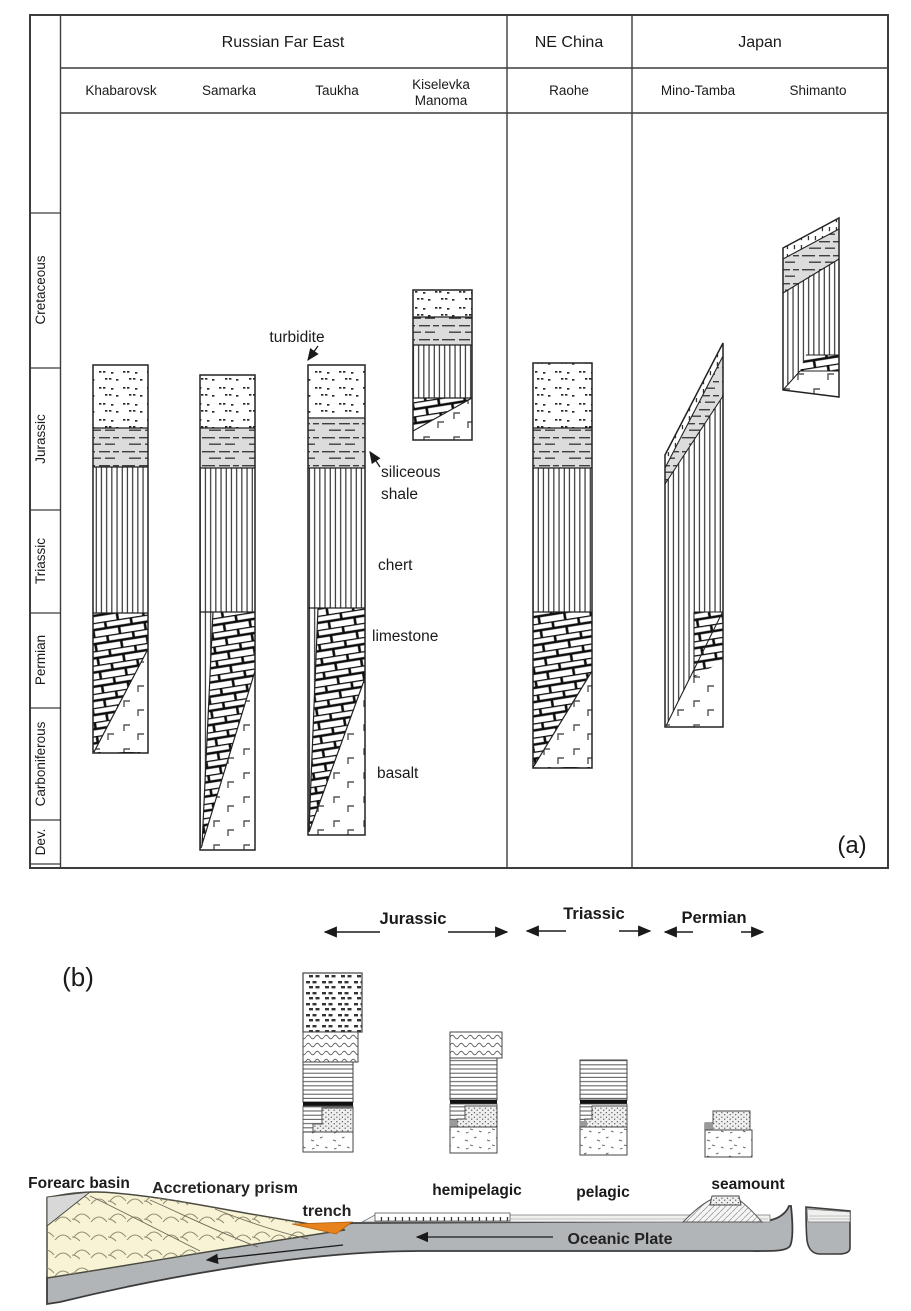 This screenshot has height=1311, width=911. What do you see at coordinates (296, 337) in the screenshot?
I see `label-turbidite: turbidite` at bounding box center [296, 337].